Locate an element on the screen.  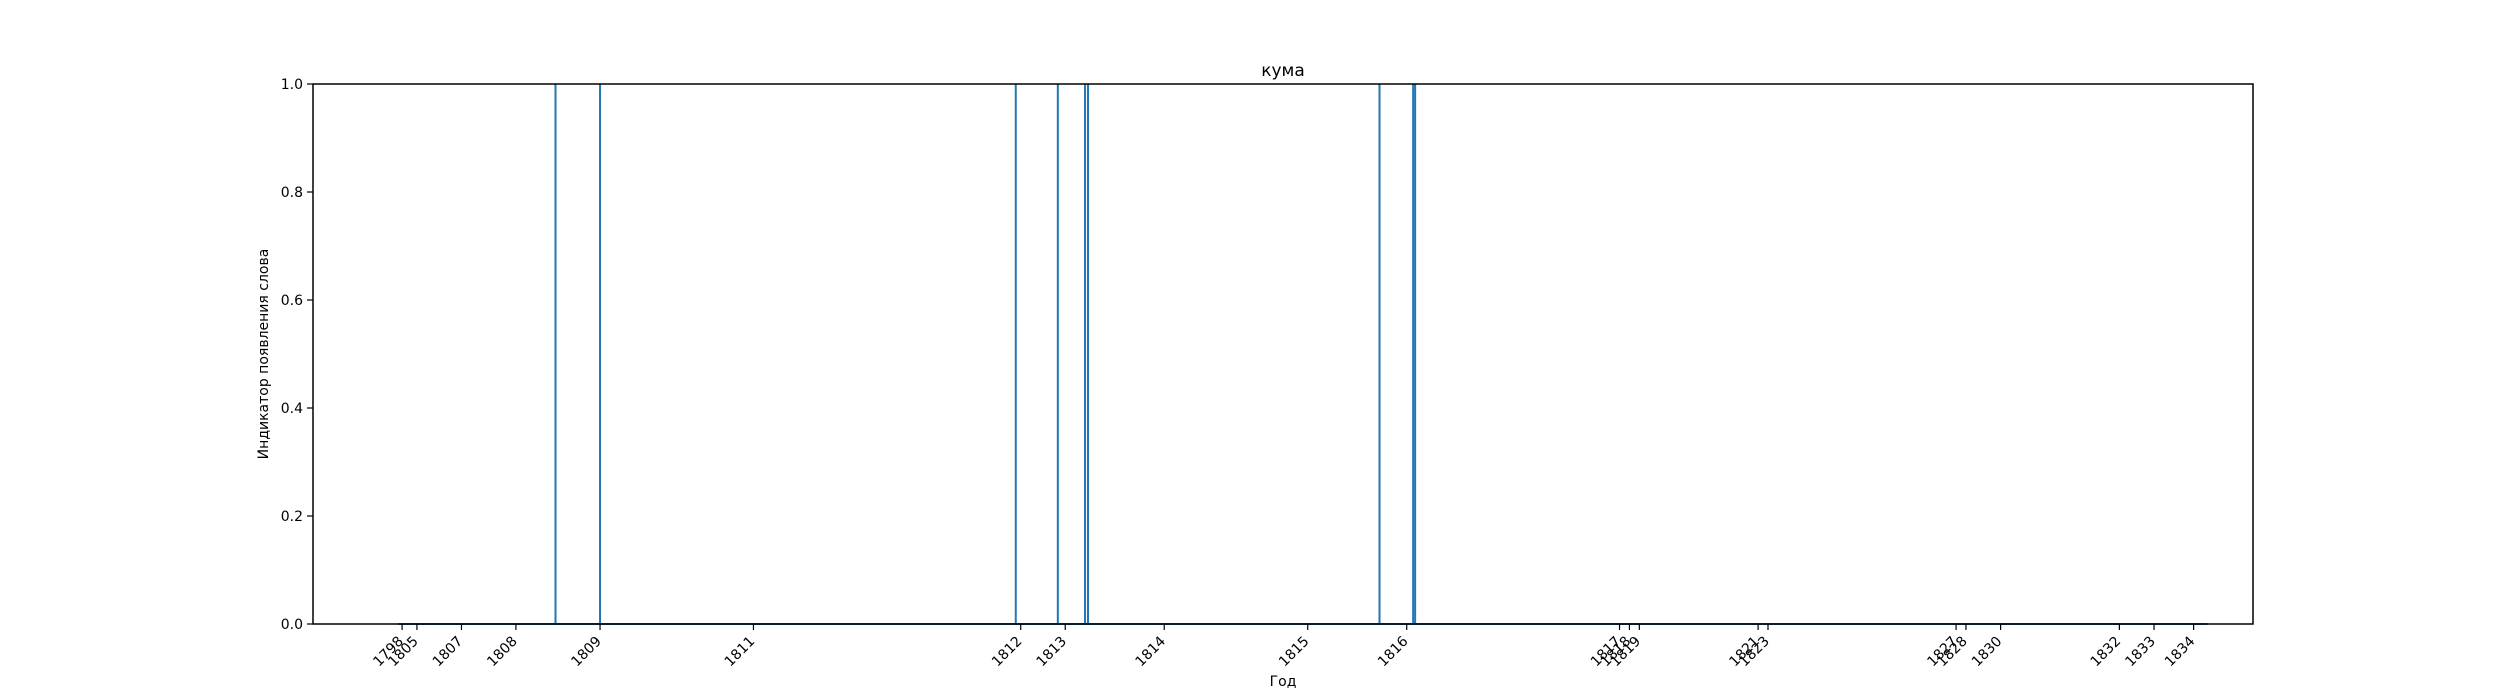
y-tick-label-1: 0.0 is located at coordinates (292, 625).